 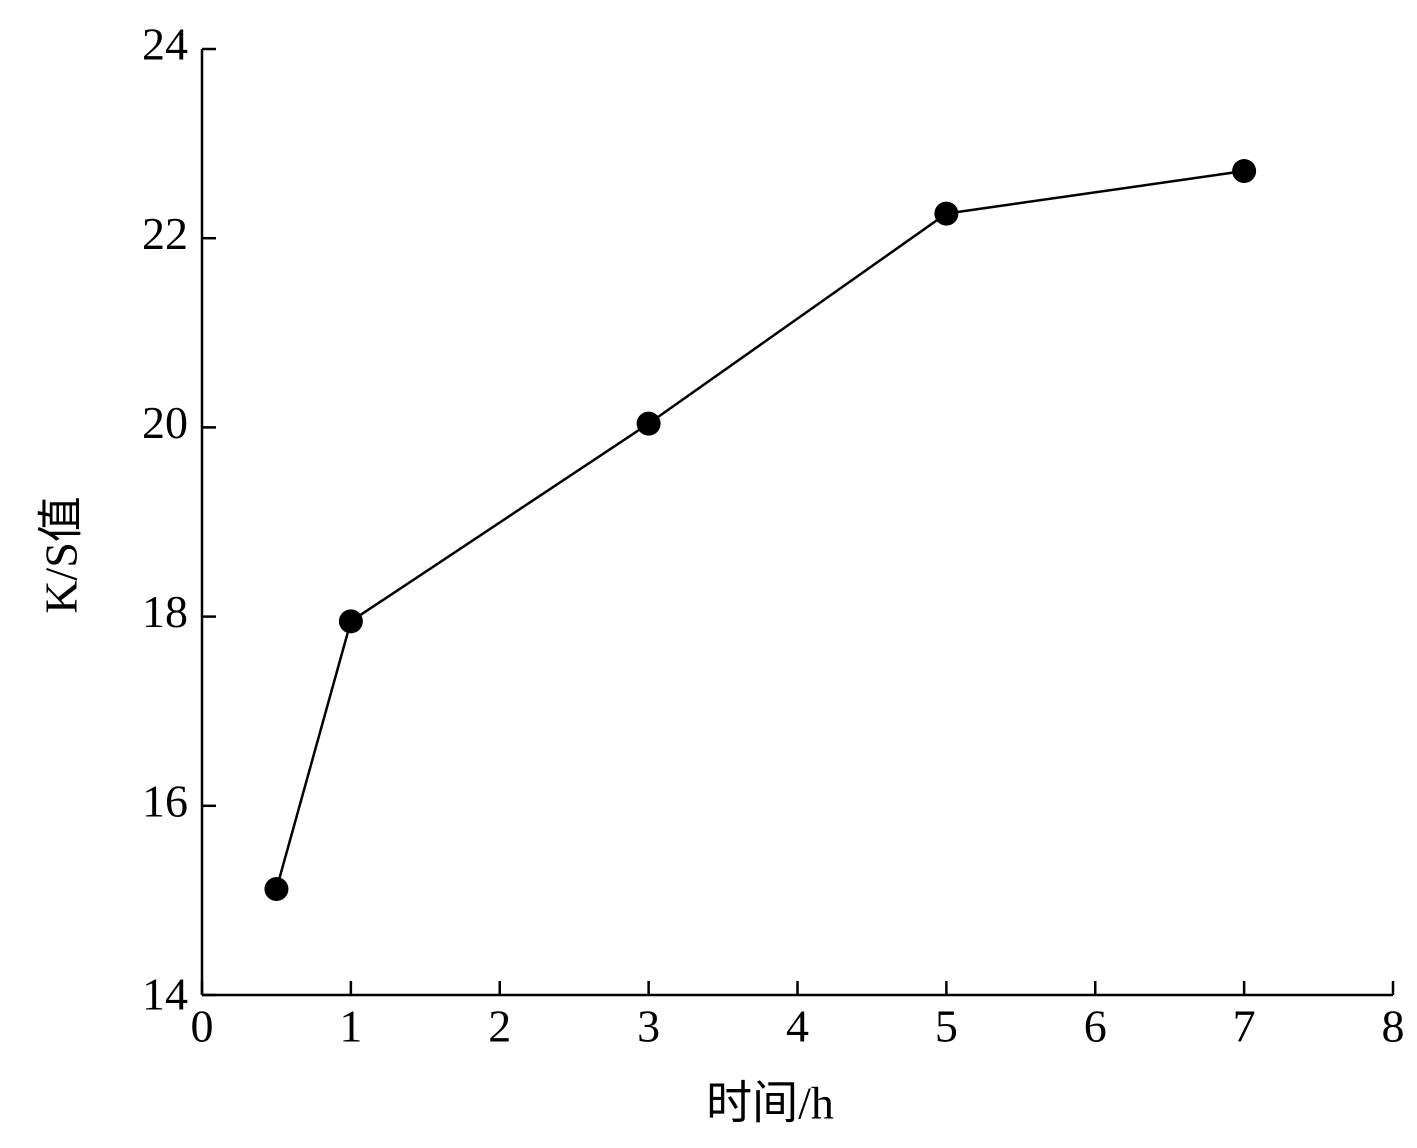 What do you see at coordinates (165, 800) in the screenshot?
I see `y-tick-label: 16` at bounding box center [165, 800].